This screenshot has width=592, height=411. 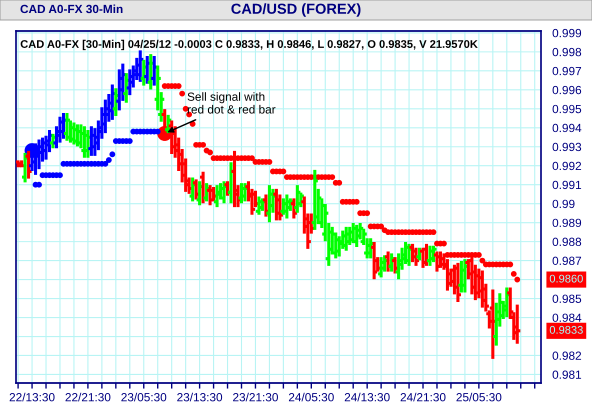 What do you see at coordinates (479, 397) in the screenshot?
I see `x-tick-label: 25/05:30` at bounding box center [479, 397].